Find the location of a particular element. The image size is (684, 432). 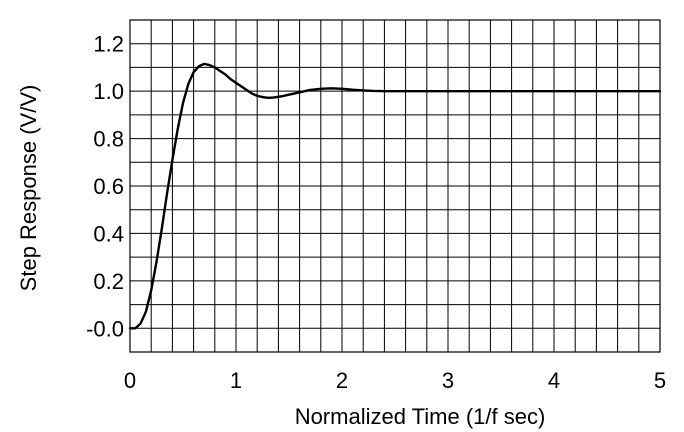

x-tick-label: 5 is located at coordinates (660, 380).